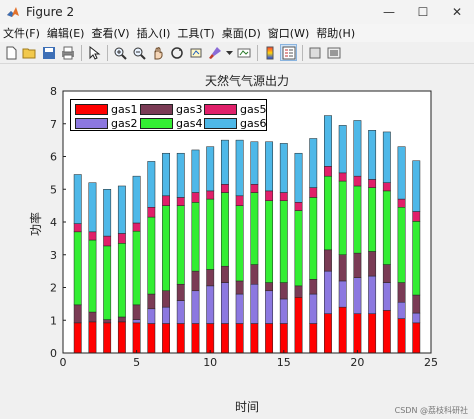  I want to click on pan-icon, so click(157, 52).